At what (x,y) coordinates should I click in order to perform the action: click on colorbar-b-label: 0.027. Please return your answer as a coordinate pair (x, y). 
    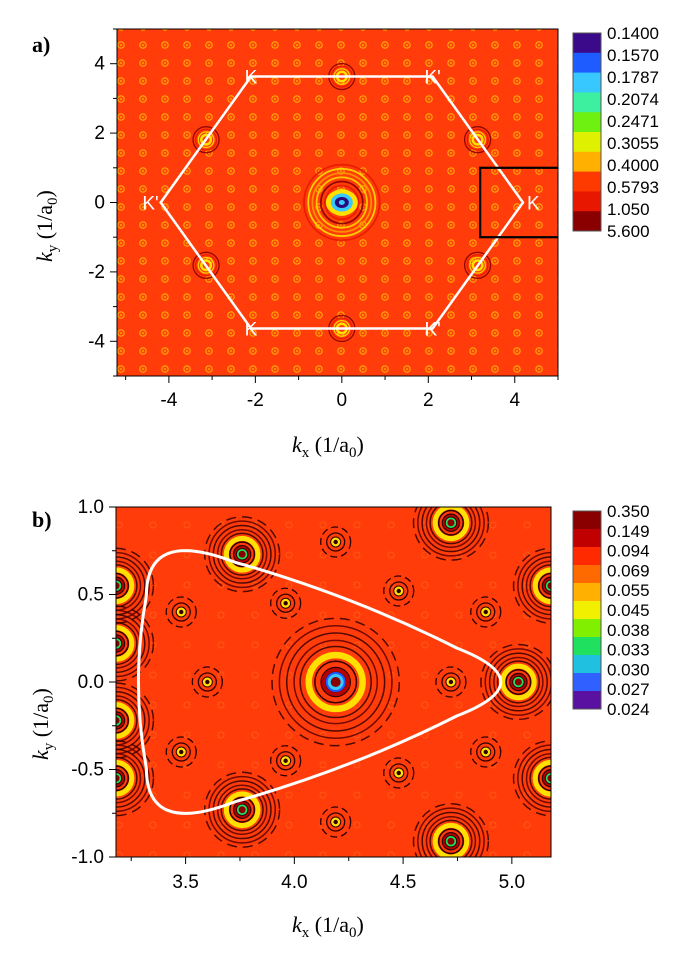
    Looking at the image, I should click on (628, 689).